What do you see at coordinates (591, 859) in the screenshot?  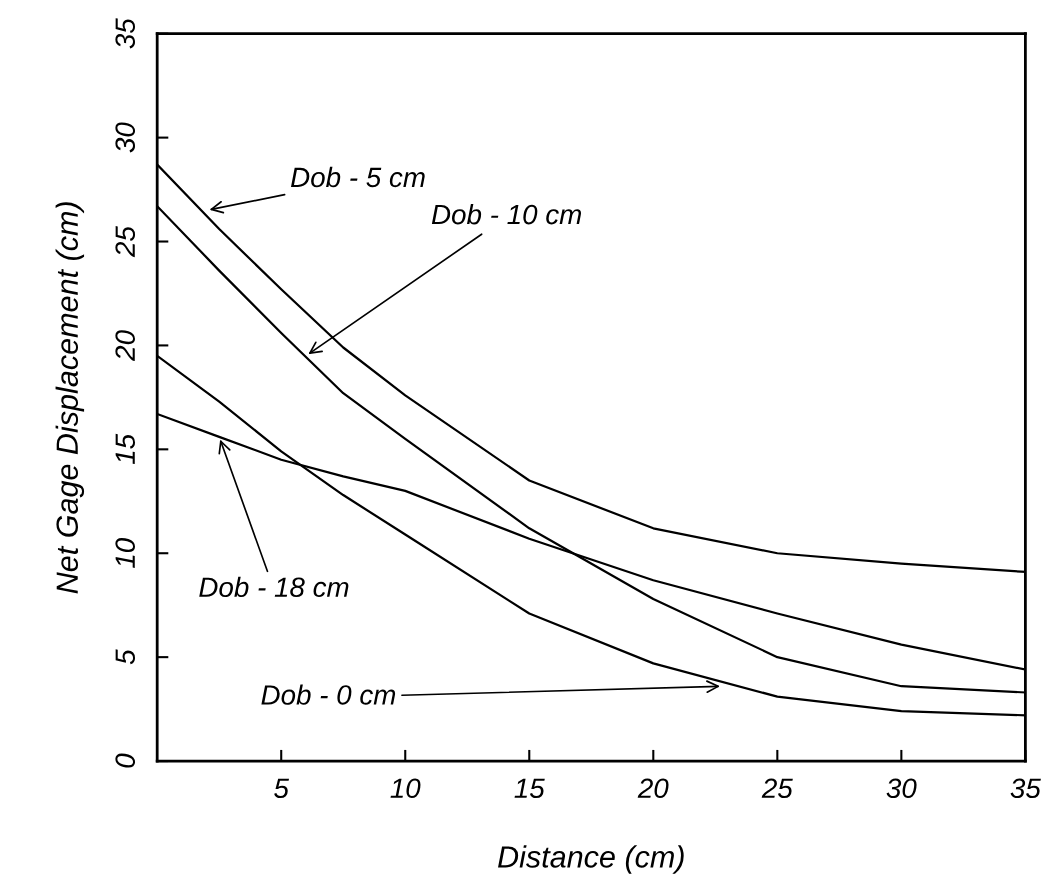 I see `x-axis-title: Distance (cm)` at bounding box center [591, 859].